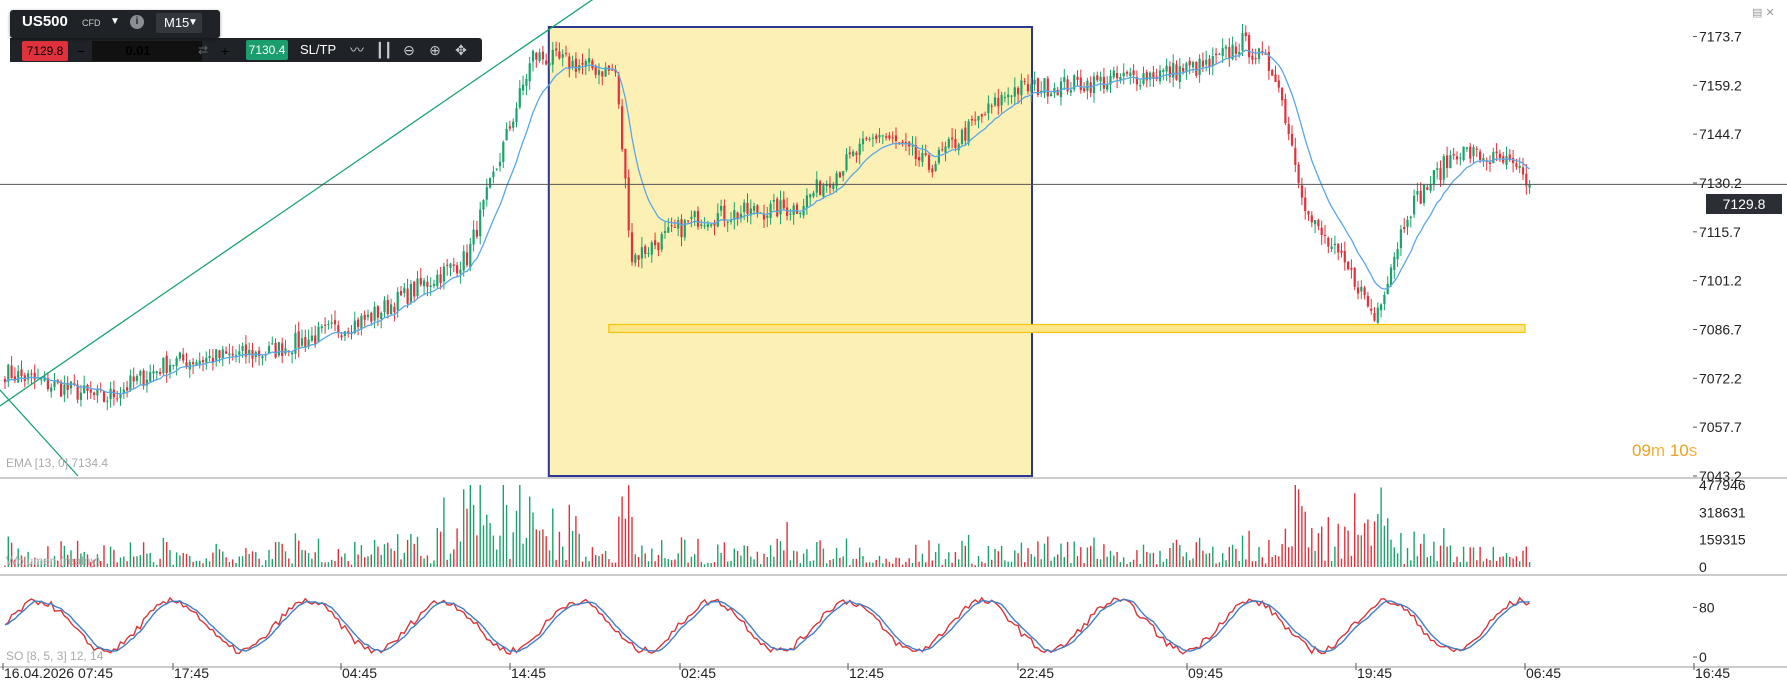  Describe the element at coordinates (267, 50) in the screenshot. I see `buy-button: 7130.4` at that location.